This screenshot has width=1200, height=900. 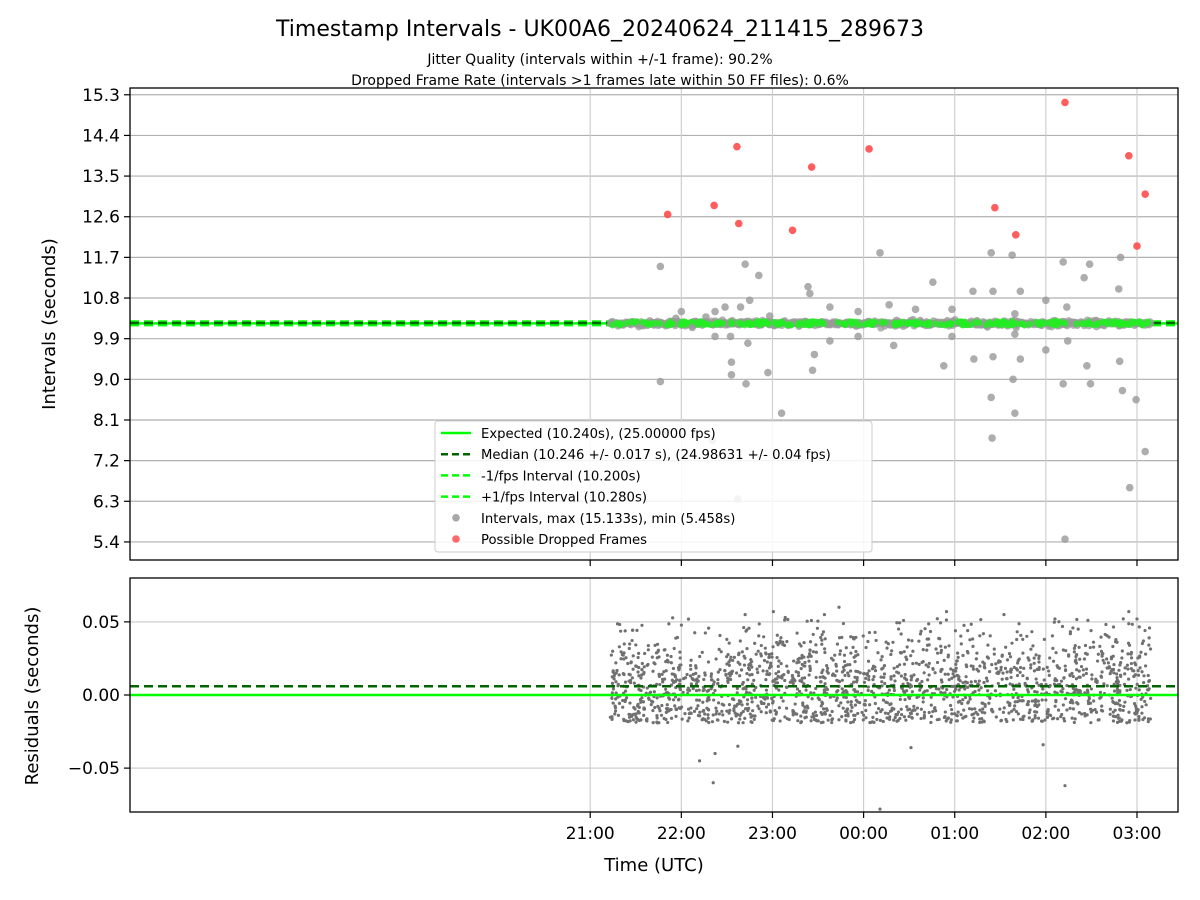 I want to click on dropped-frame-point, so click(x=667, y=214).